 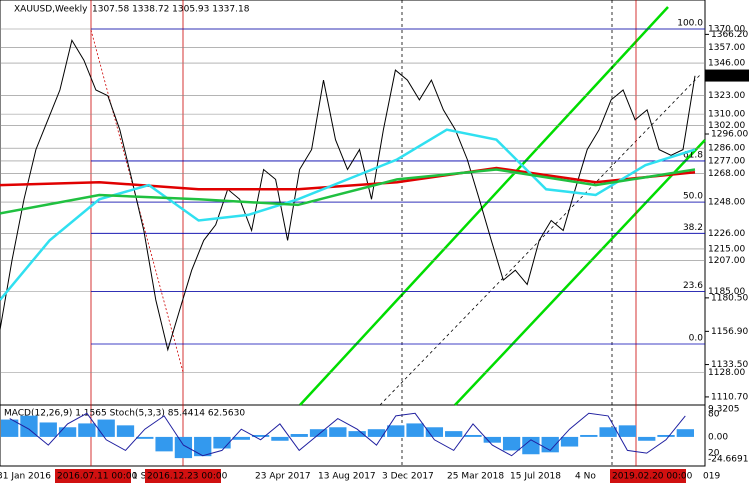 What do you see at coordinates (726, 174) in the screenshot?
I see `level-label: 1268.00` at bounding box center [726, 174].